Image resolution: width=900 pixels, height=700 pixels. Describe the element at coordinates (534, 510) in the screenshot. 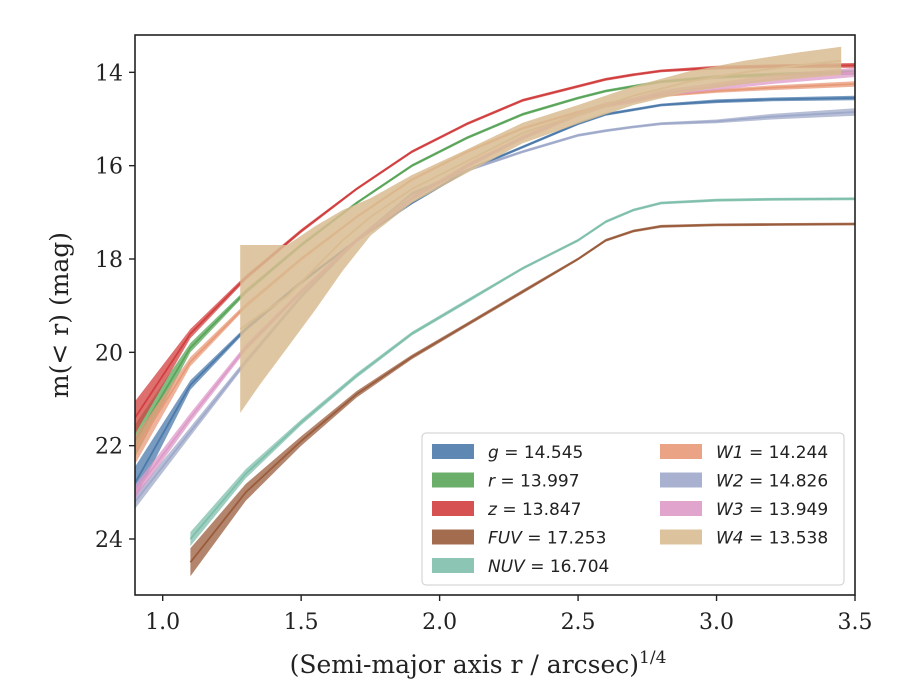

I see `legend-label-z: z = 13.847` at that location.